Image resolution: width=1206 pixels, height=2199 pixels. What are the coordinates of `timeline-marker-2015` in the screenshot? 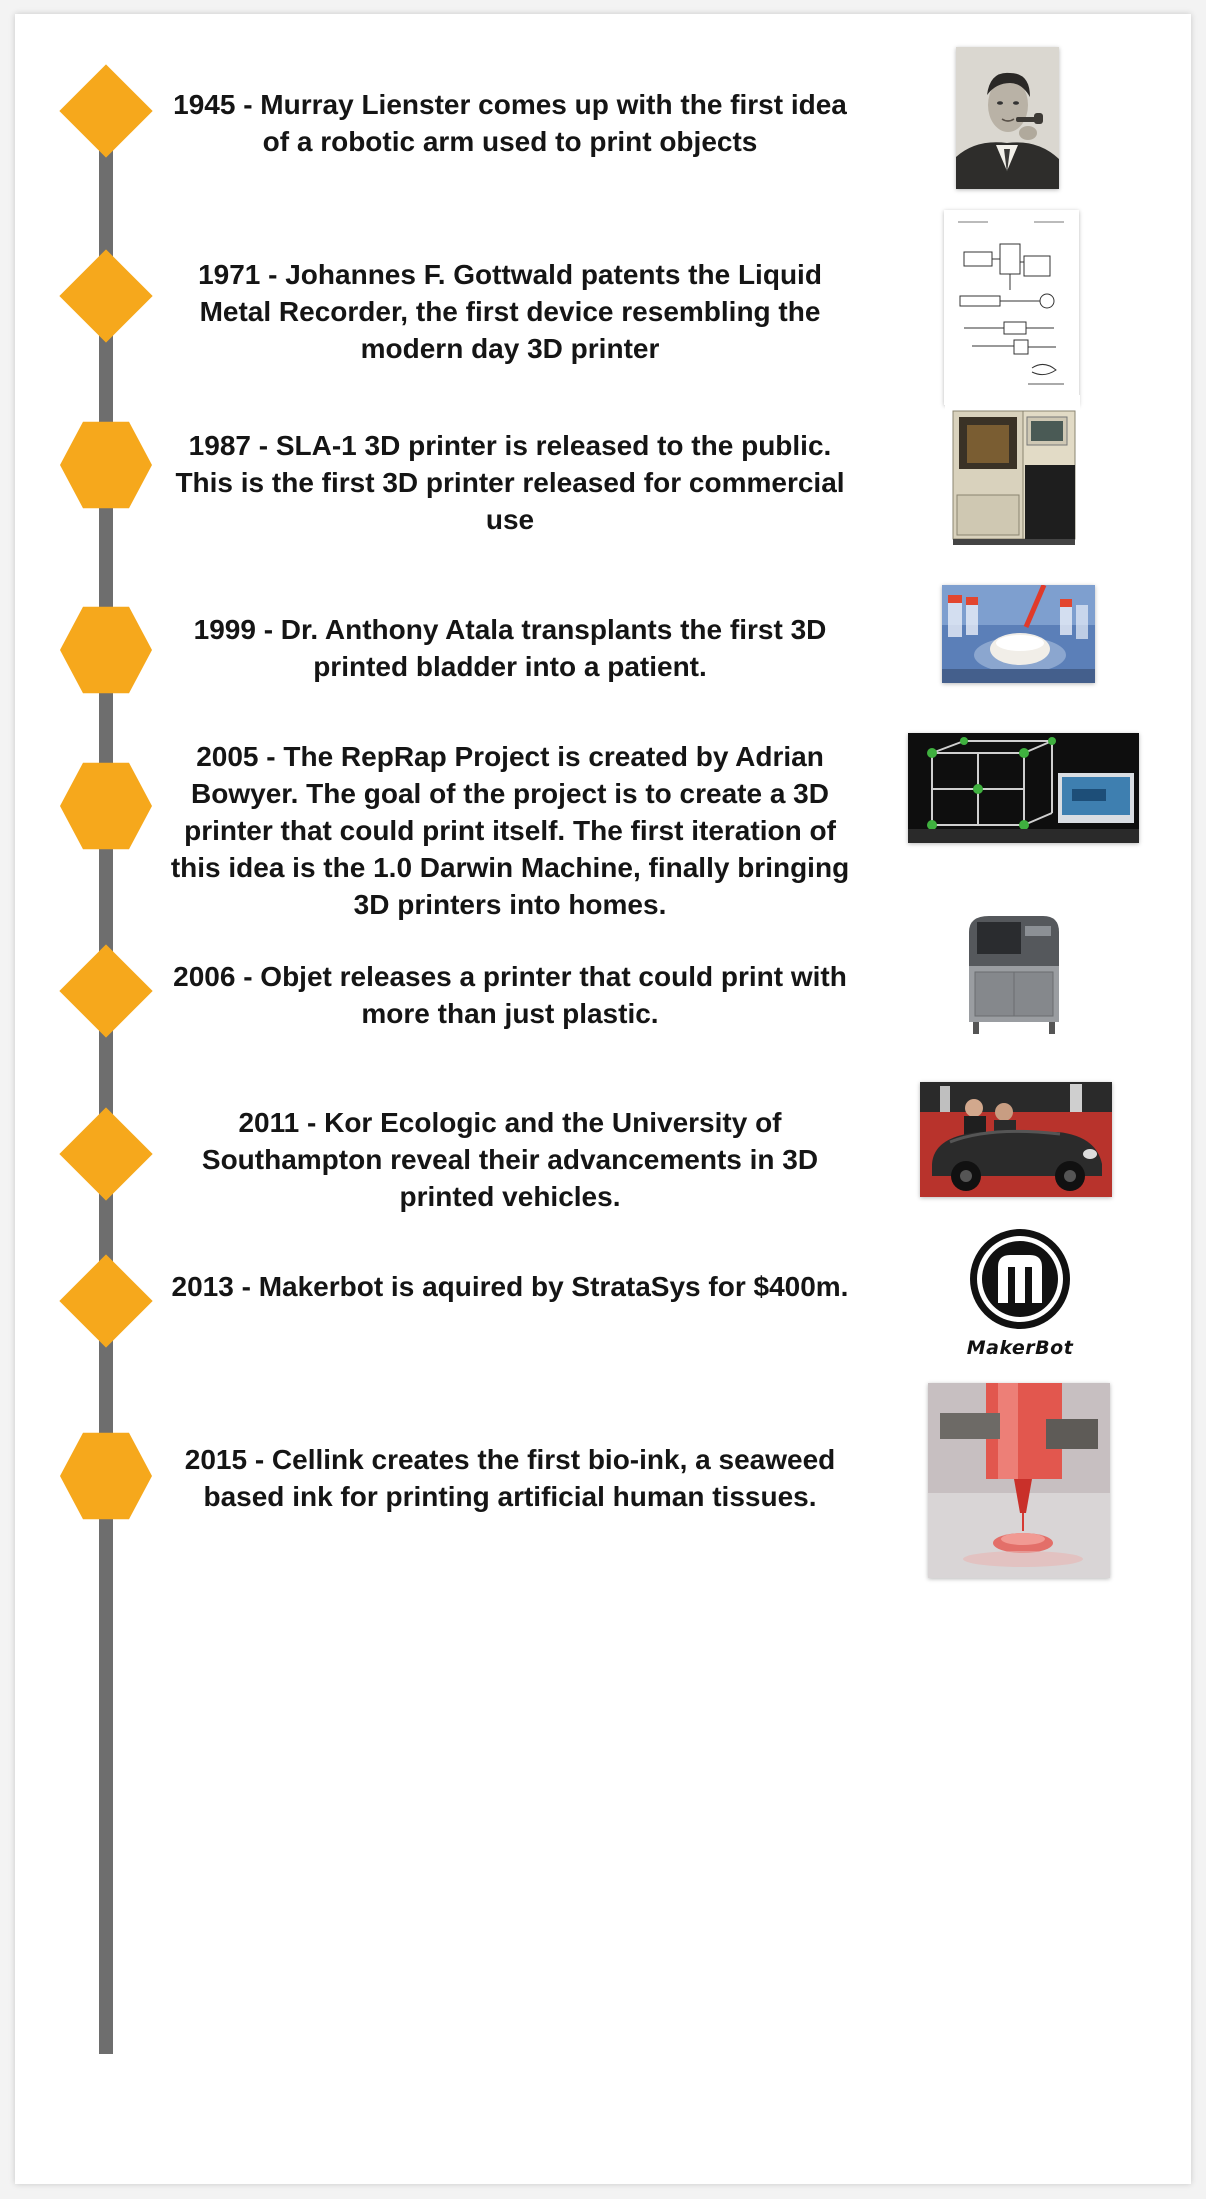 It's located at (106, 1476).